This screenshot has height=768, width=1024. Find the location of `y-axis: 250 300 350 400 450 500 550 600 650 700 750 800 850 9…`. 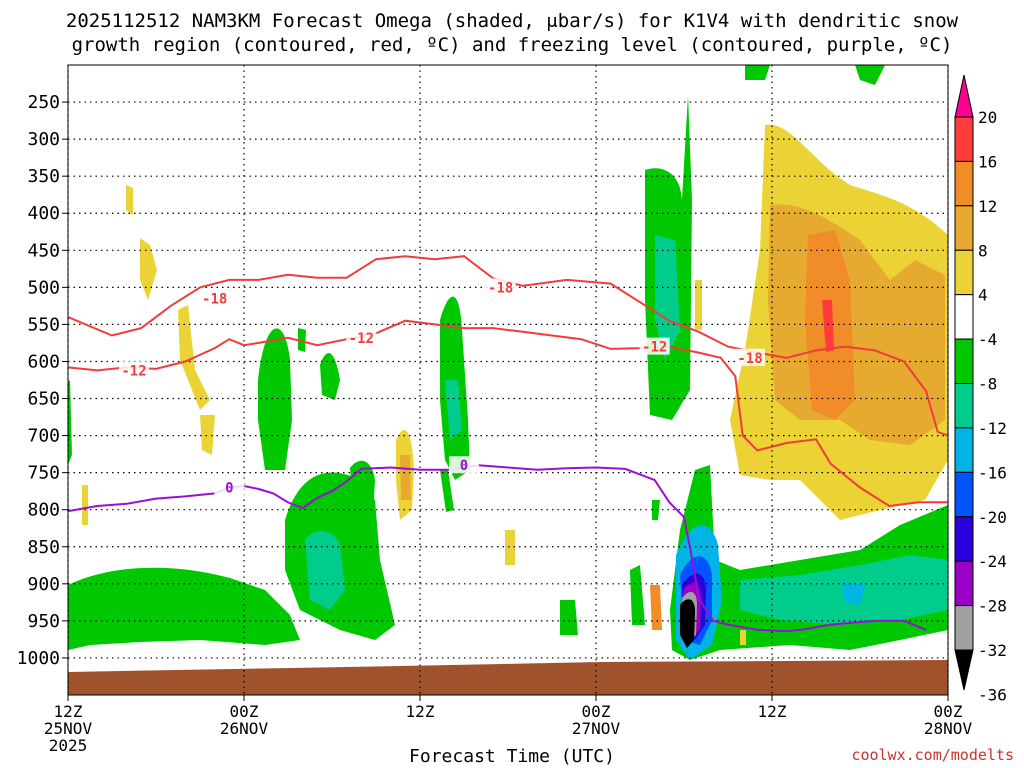

y-axis: 250 300 350 400 450 500 550 600 650 700 750 800 850 9… is located at coordinates (42, 380).